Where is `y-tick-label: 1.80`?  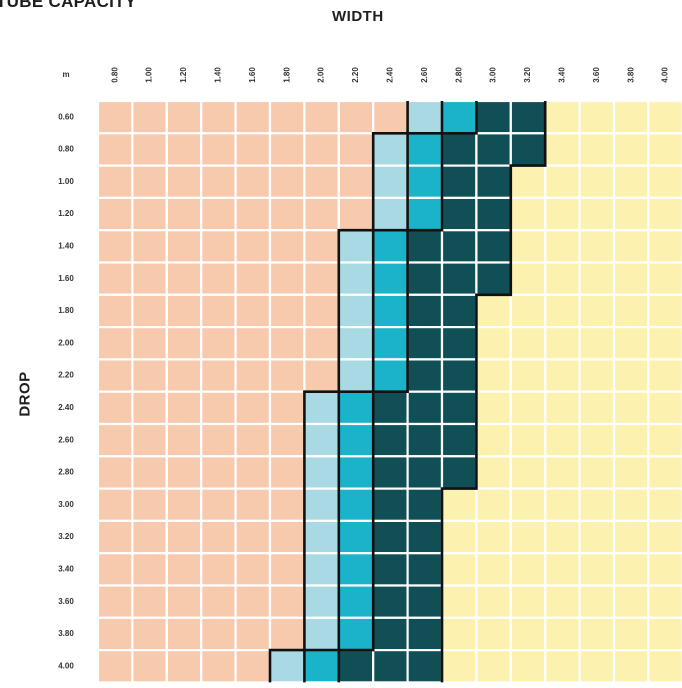
y-tick-label: 1.80 is located at coordinates (66, 310).